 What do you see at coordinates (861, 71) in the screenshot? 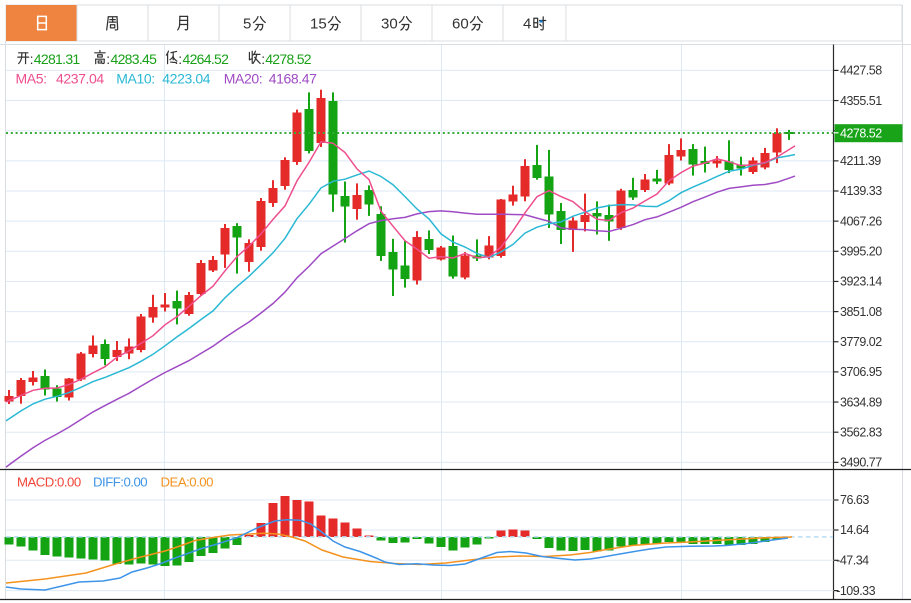
I see `svg-text: 4427.58` at bounding box center [861, 71].